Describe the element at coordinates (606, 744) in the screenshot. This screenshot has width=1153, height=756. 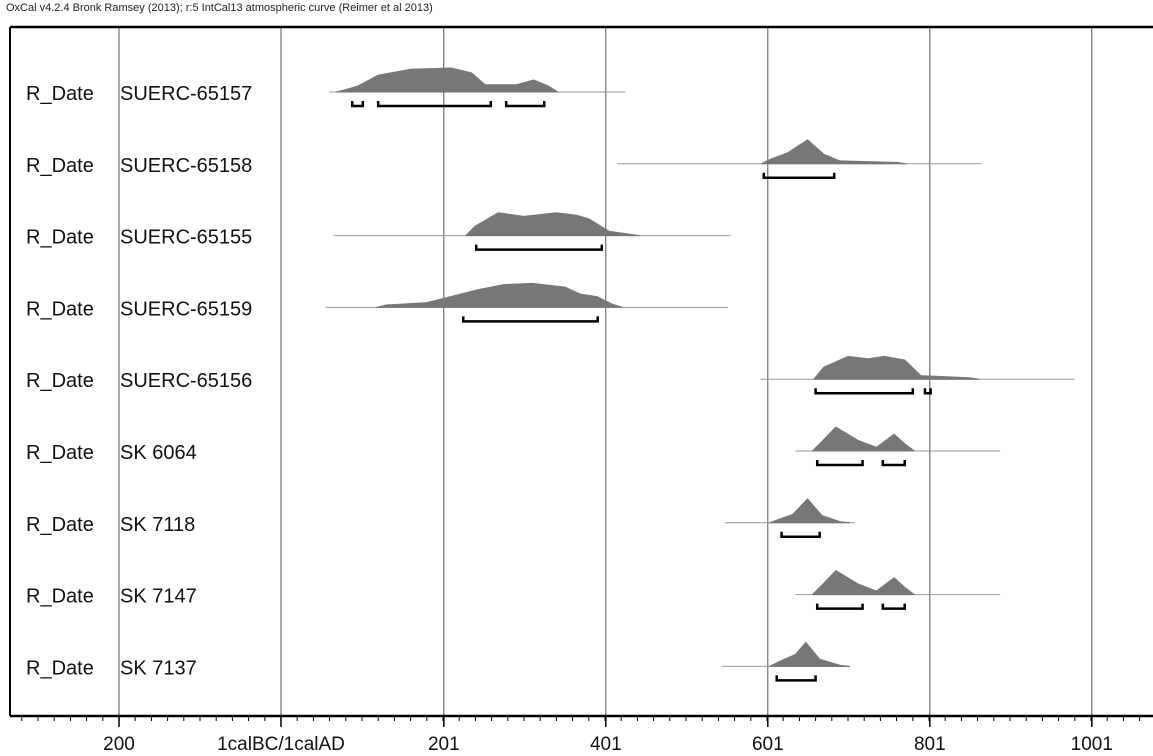
I see `tick-label: 401` at that location.